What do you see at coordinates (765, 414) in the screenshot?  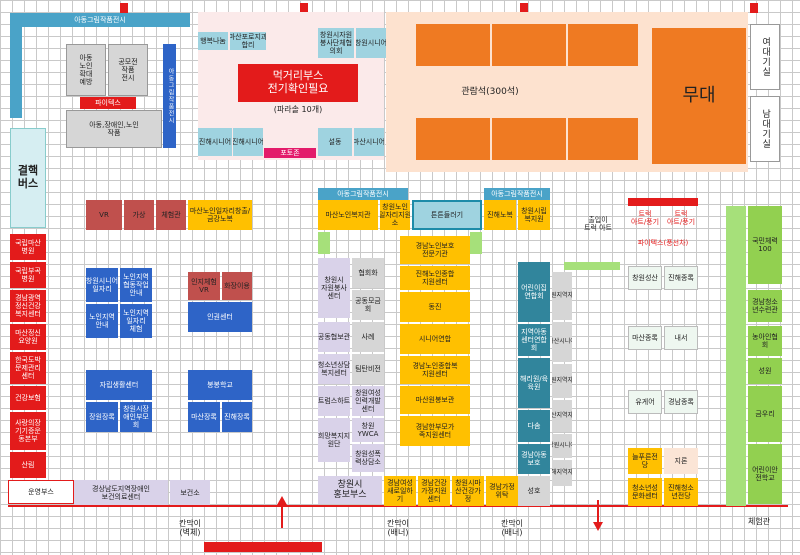 I see `green-booth-4: 금우리` at bounding box center [765, 414].